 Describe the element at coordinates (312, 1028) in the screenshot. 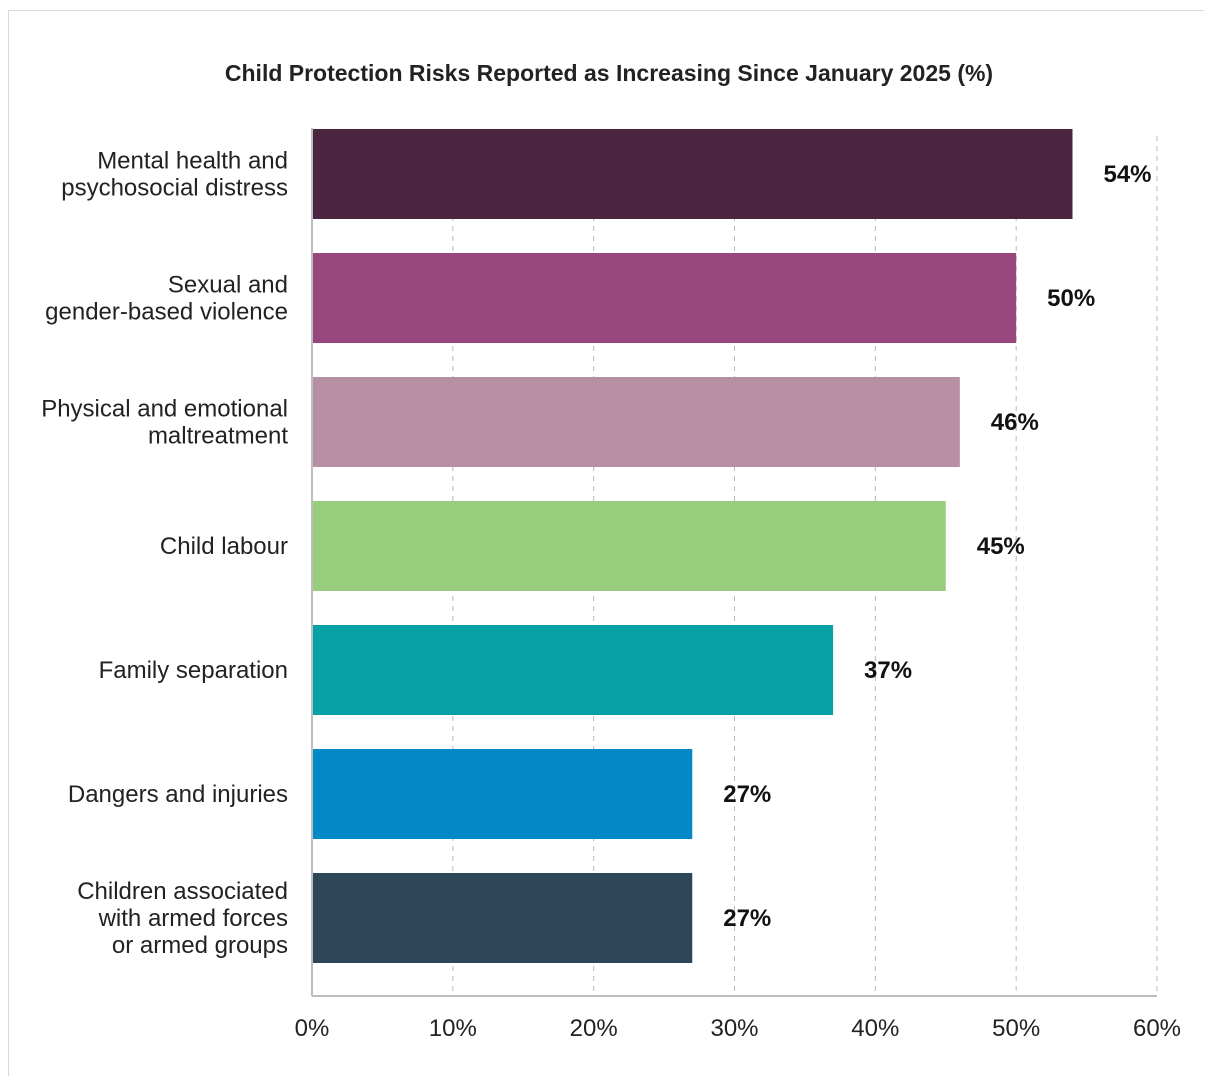

I see `x-tick-label-0: 0%` at that location.